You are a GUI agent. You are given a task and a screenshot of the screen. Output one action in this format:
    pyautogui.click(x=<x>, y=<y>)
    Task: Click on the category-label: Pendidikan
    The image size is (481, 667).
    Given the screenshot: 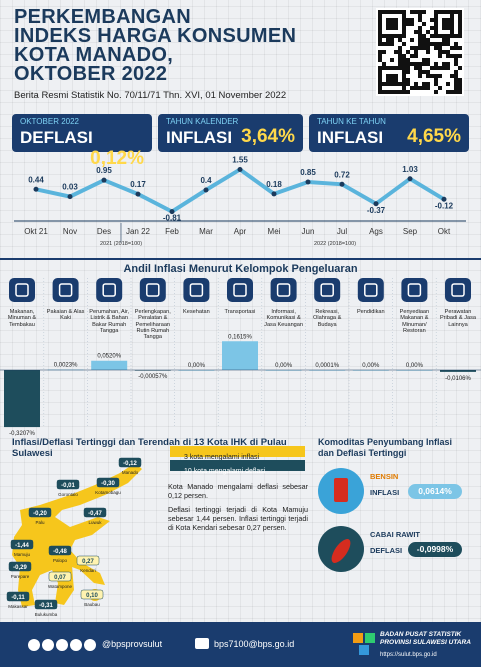 What is the action you would take?
    pyautogui.click(x=370, y=312)
    